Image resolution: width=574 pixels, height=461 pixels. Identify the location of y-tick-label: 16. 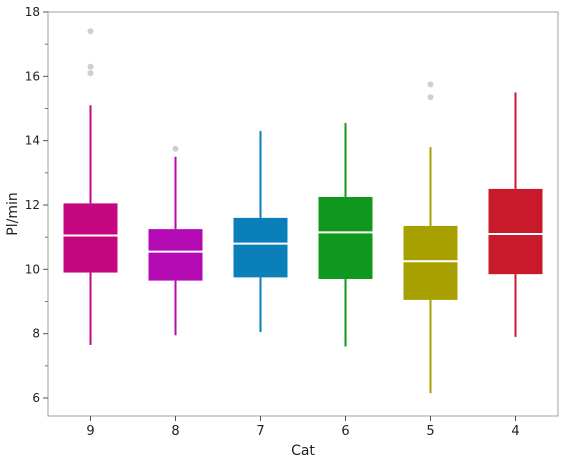
(32, 76).